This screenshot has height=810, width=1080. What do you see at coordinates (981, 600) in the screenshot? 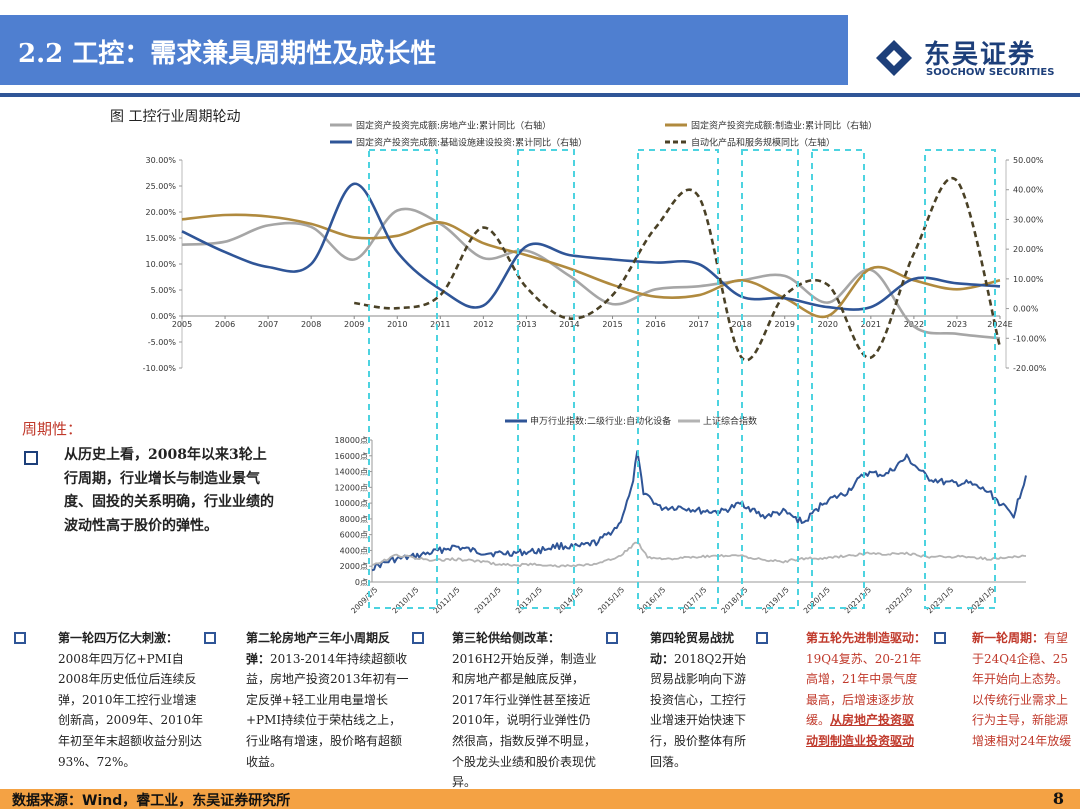
I see `x-tick-label: 2024/1/5` at bounding box center [981, 600].